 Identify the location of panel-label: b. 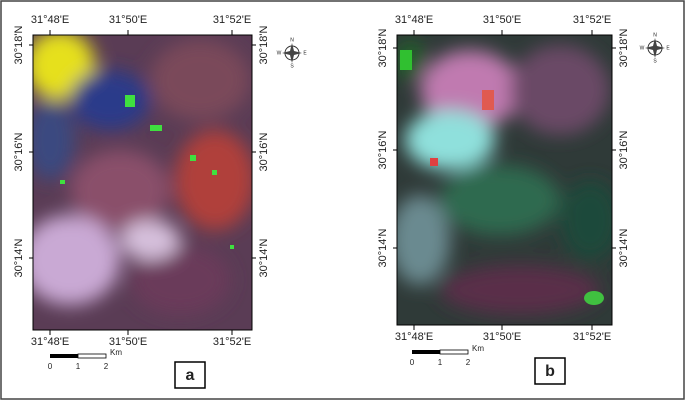
(550, 371).